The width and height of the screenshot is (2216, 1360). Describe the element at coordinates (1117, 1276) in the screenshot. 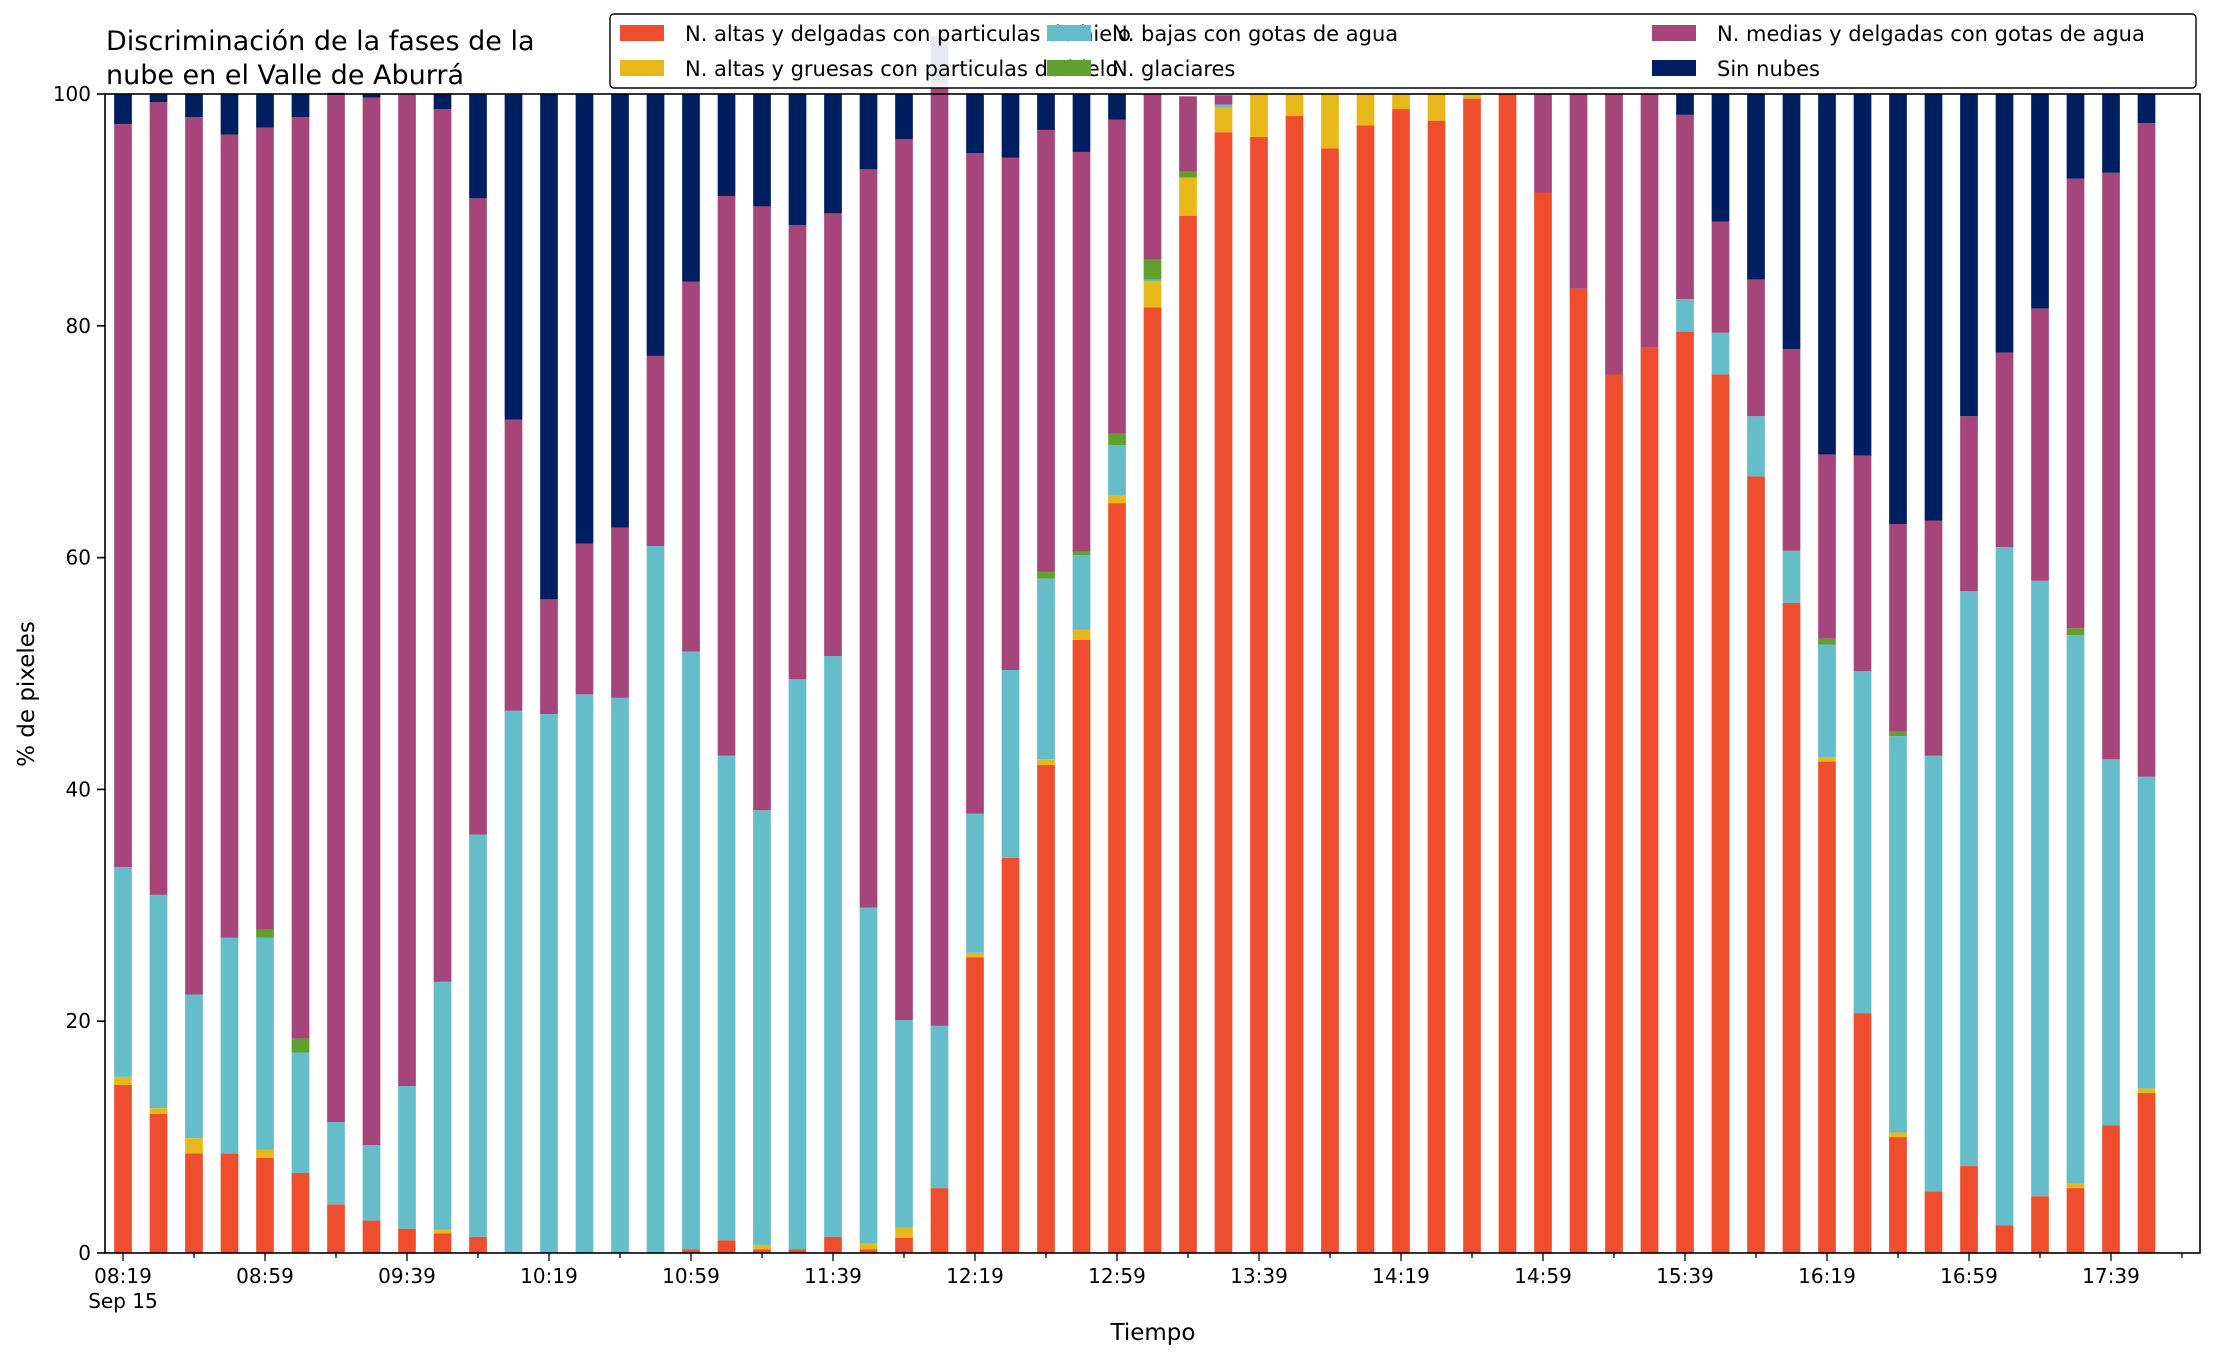

I see `x-tick-label-7: 12:59` at that location.